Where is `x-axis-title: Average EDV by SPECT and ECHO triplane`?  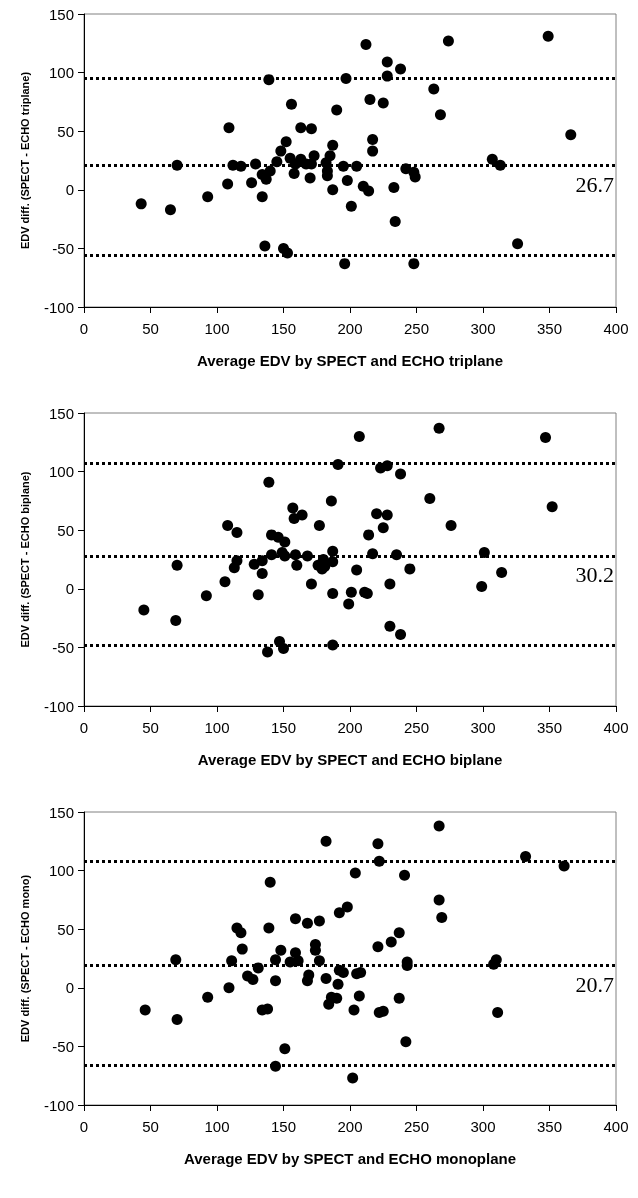
x-axis-title: Average EDV by SPECT and ECHO triplane is located at coordinates (350, 360).